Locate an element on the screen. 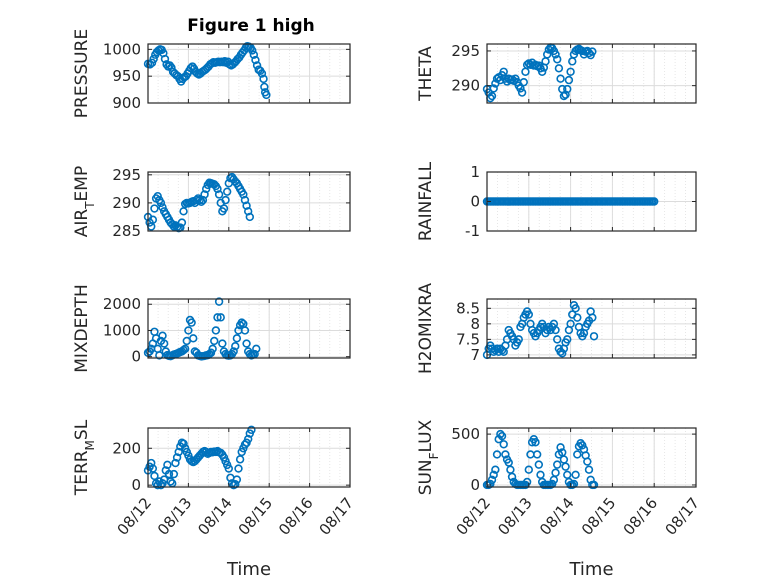  subplot-row3-left: 0 1000 2000 MIXDEPTH is located at coordinates (211, 328).